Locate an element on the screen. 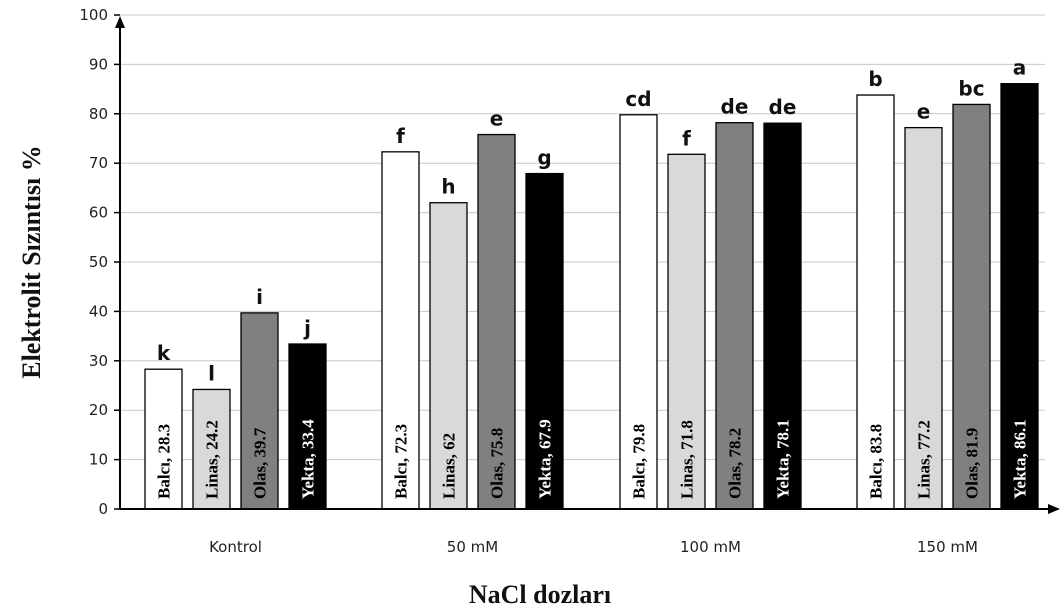 Image resolution: width=1060 pixels, height=614 pixels. y-tick-label: 0 is located at coordinates (103, 509).